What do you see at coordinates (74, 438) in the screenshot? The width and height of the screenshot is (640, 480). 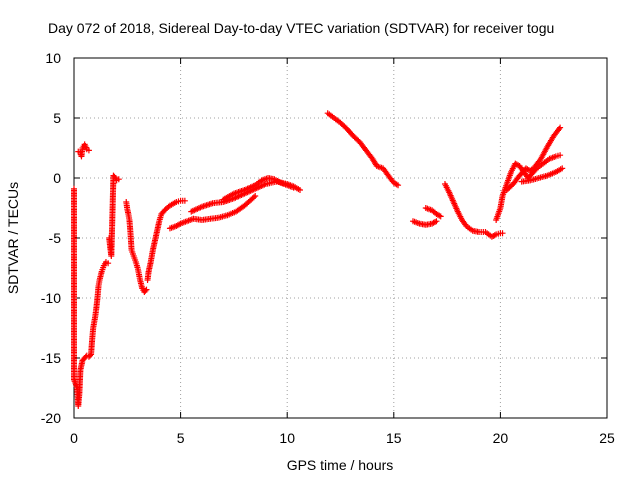 I see `x-tick-label: 0` at bounding box center [74, 438].